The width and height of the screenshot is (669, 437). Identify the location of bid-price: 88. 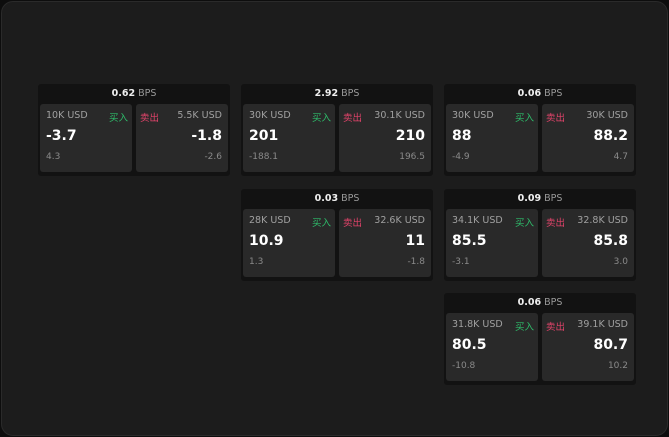
(462, 136).